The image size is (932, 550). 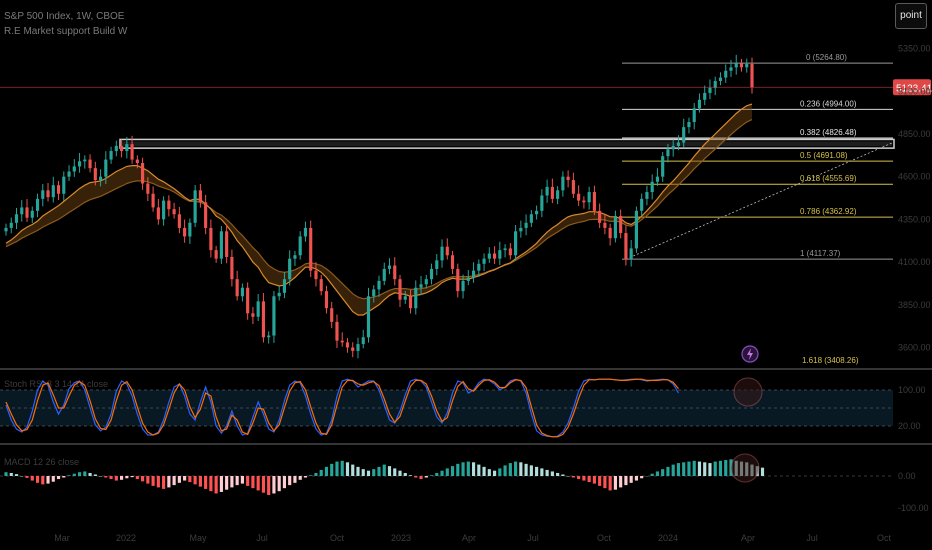 What do you see at coordinates (828, 178) in the screenshot?
I see `fib-level-label: 0.618 (4555.69)` at bounding box center [828, 178].